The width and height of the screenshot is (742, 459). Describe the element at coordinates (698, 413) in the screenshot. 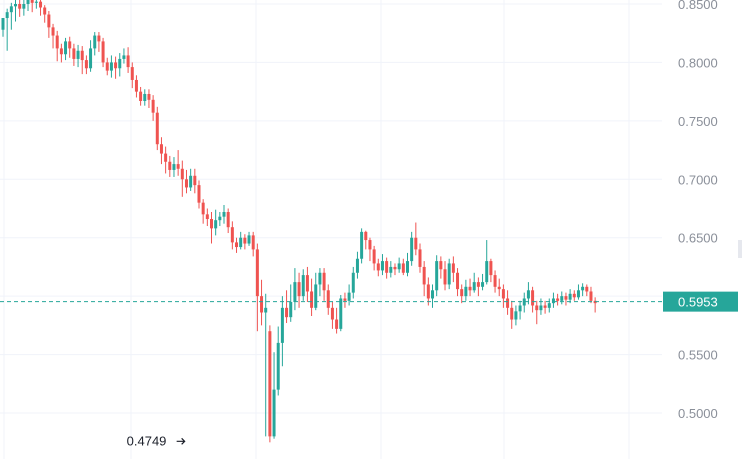

I see `y-tick-label: 0.5000` at that location.